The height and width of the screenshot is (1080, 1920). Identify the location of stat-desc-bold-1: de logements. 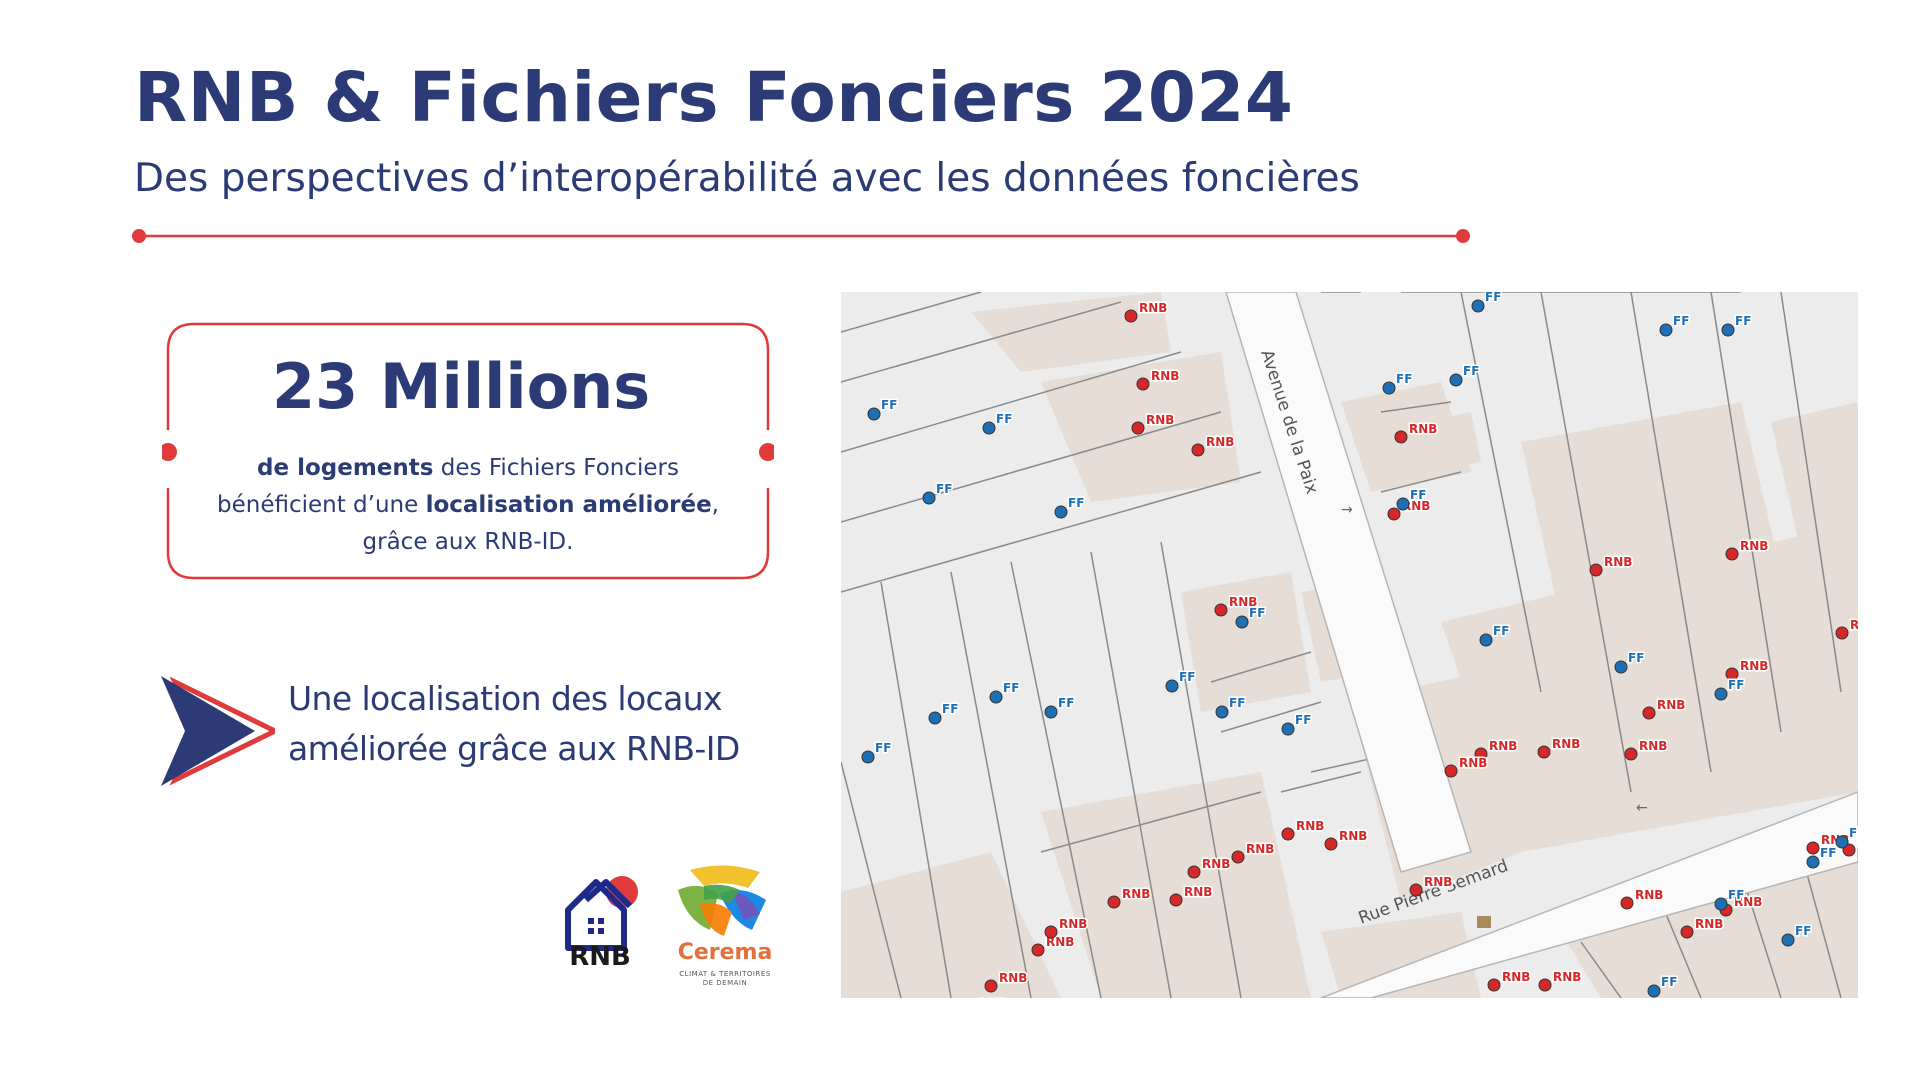
(345, 468).